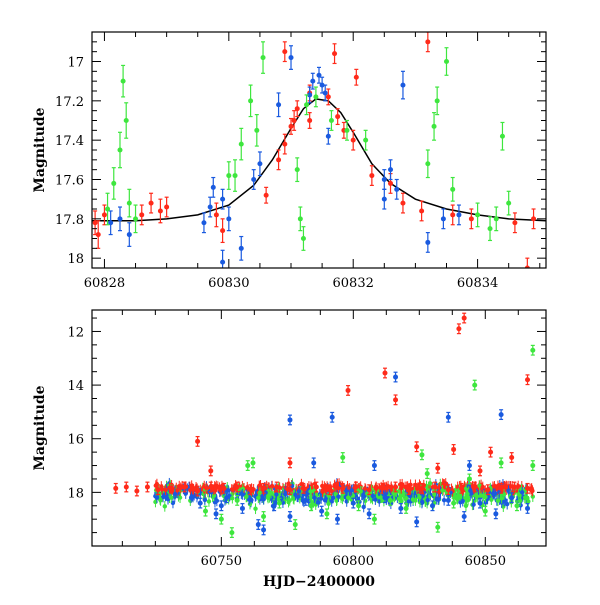 This screenshot has width=600, height=605. I want to click on y-tick-label: 17.2, so click(69, 102).